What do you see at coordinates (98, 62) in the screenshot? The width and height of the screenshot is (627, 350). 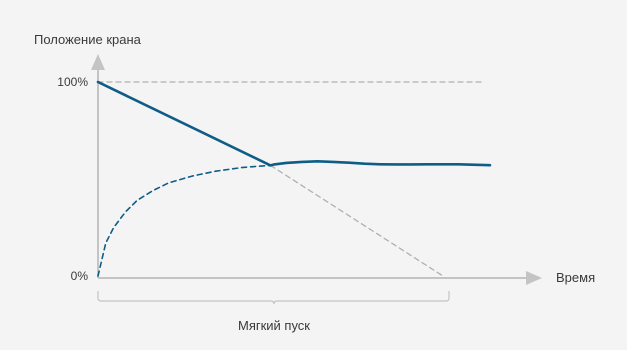 I see `y-axis-arrow` at bounding box center [98, 62].